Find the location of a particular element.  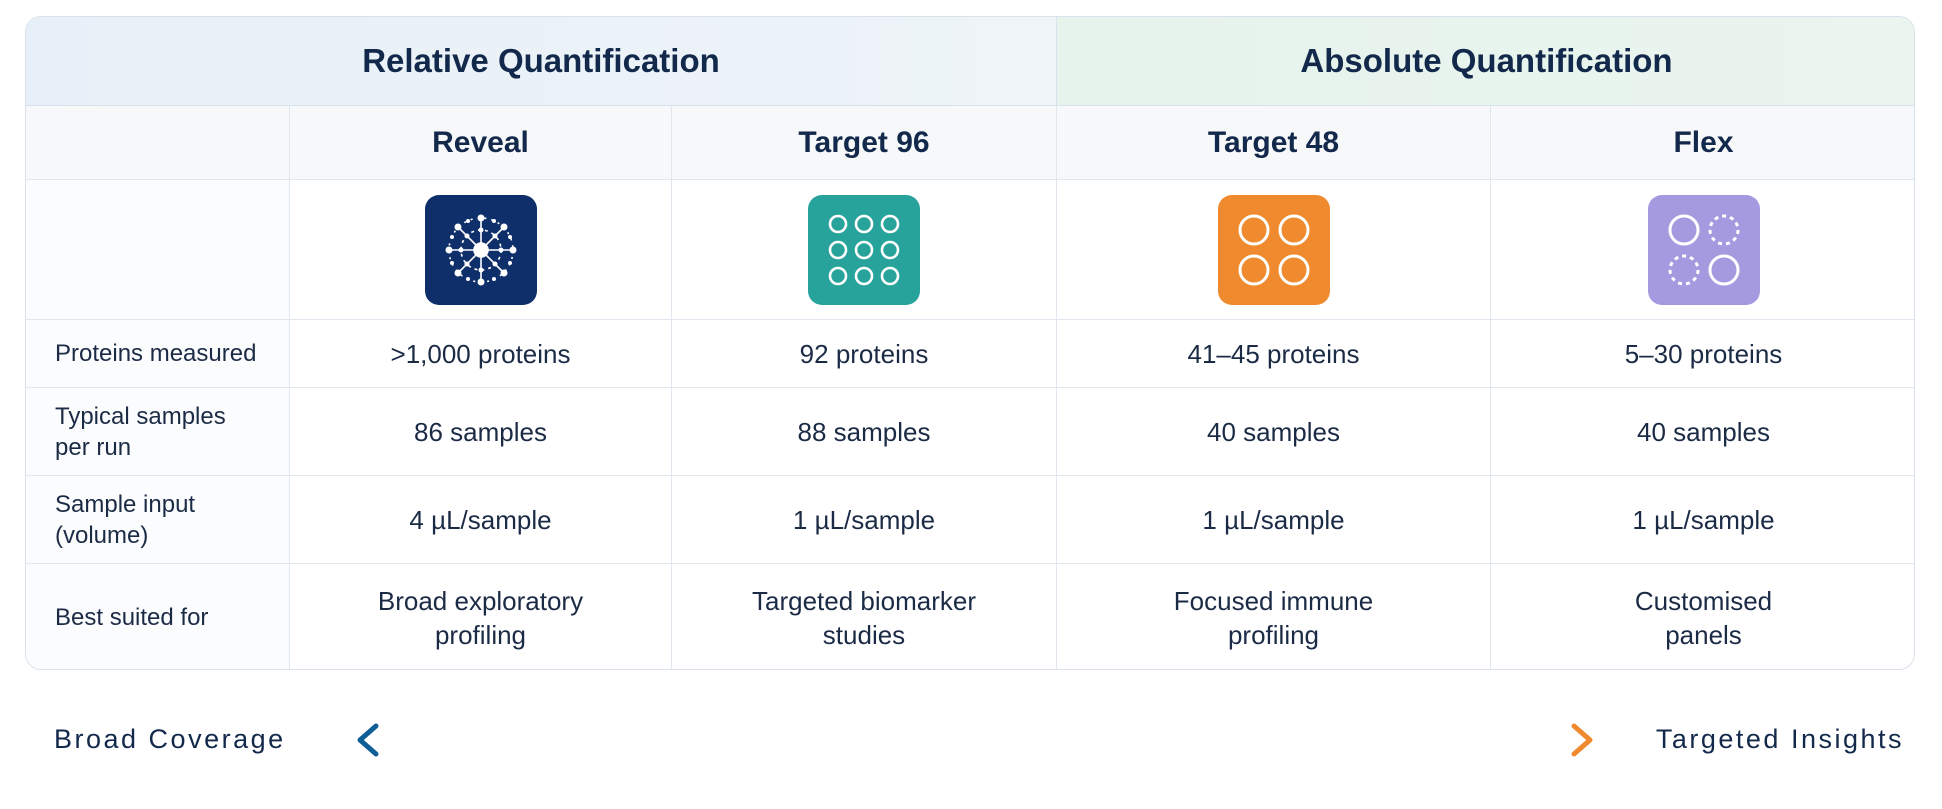

icon-cell-target48 is located at coordinates (1274, 250).